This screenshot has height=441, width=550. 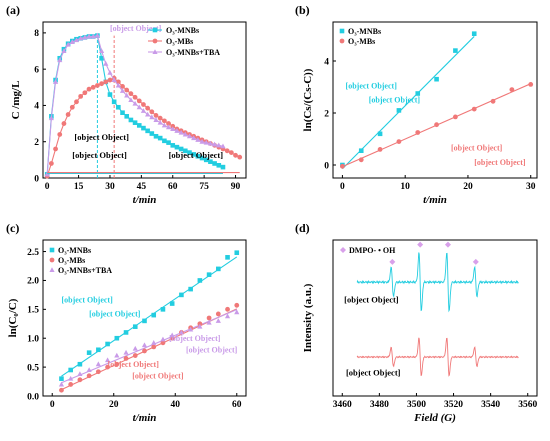 I want to click on y-tick-label: 0.0, so click(x=33, y=397).